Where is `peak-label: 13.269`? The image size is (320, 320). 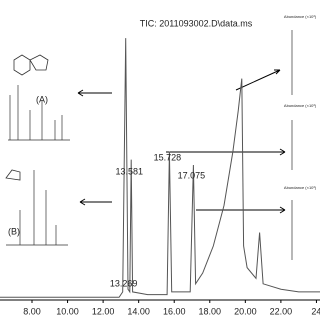
peak-label: 13.269 is located at coordinates (124, 283).